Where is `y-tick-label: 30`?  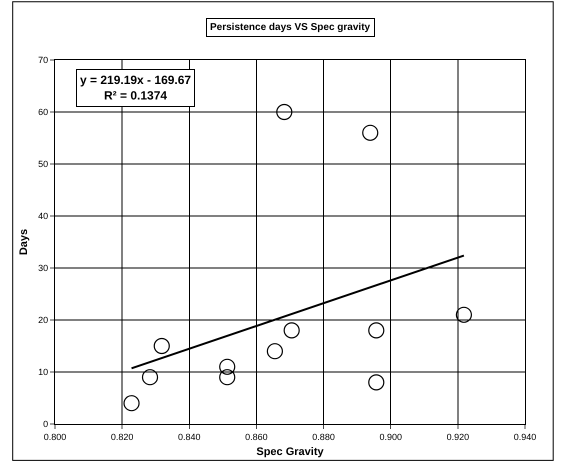
y-tick-label: 30 is located at coordinates (43, 268).